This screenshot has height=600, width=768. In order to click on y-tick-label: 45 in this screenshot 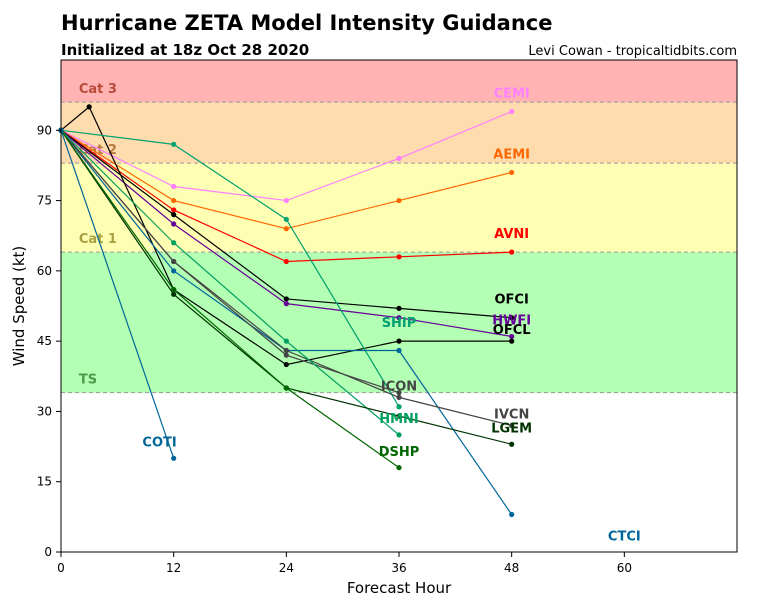, I will do `click(44, 341)`.